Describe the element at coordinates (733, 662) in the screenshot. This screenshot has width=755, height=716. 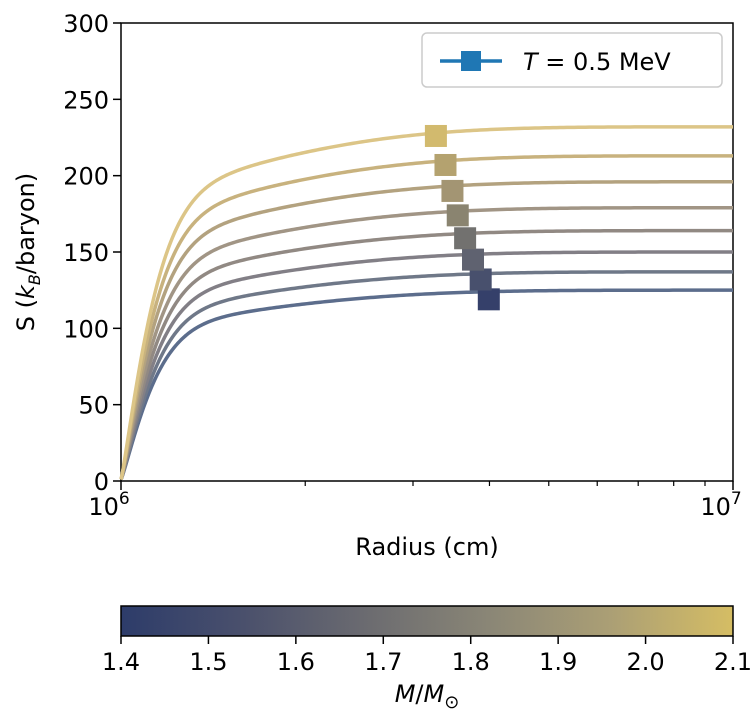
I see `colorbar-tick-label: 2.1` at that location.